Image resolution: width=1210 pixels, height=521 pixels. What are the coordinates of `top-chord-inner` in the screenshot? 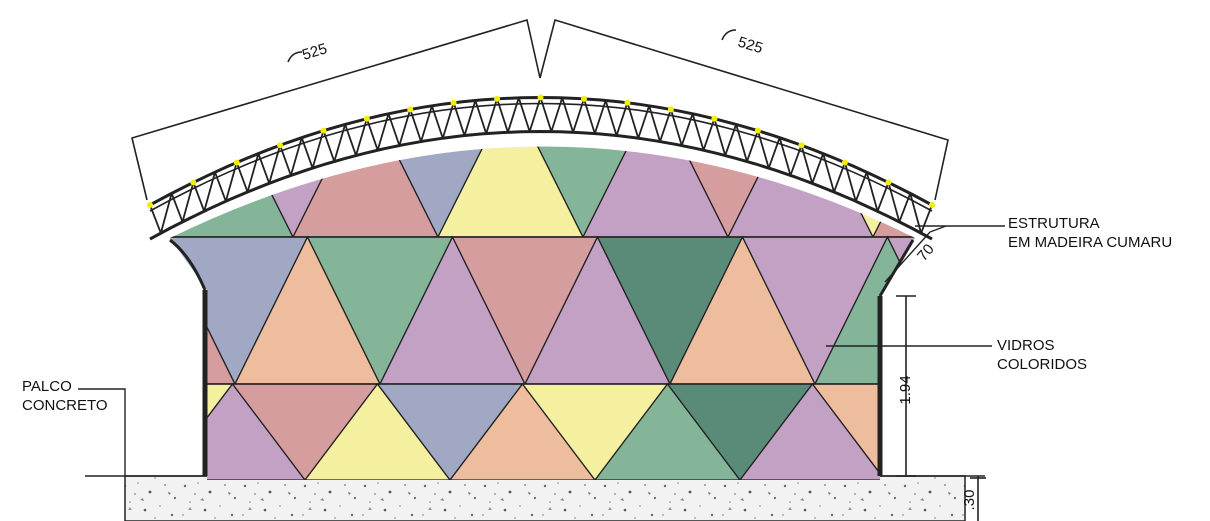 It's located at (541, 157).